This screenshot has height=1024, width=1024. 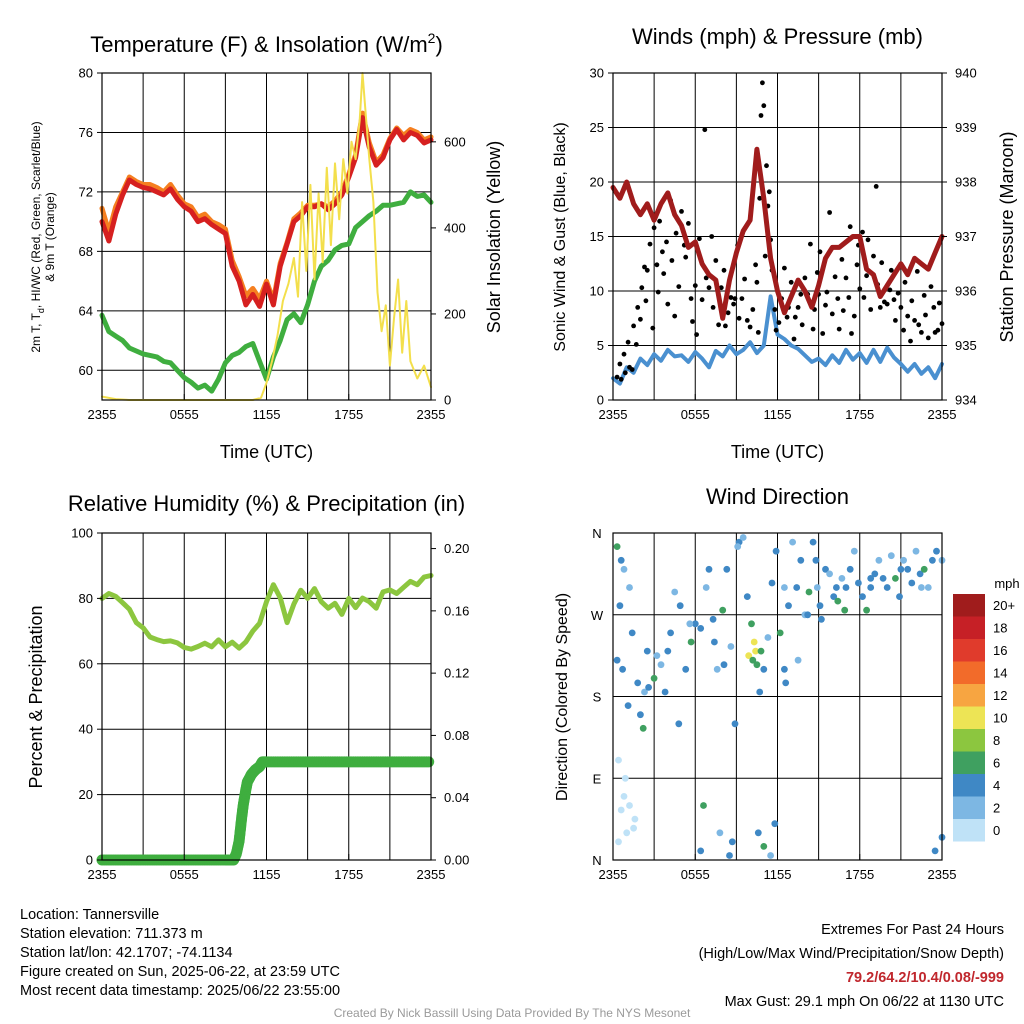 What do you see at coordinates (597, 291) in the screenshot?
I see `y-tick-label: 10` at bounding box center [597, 291].